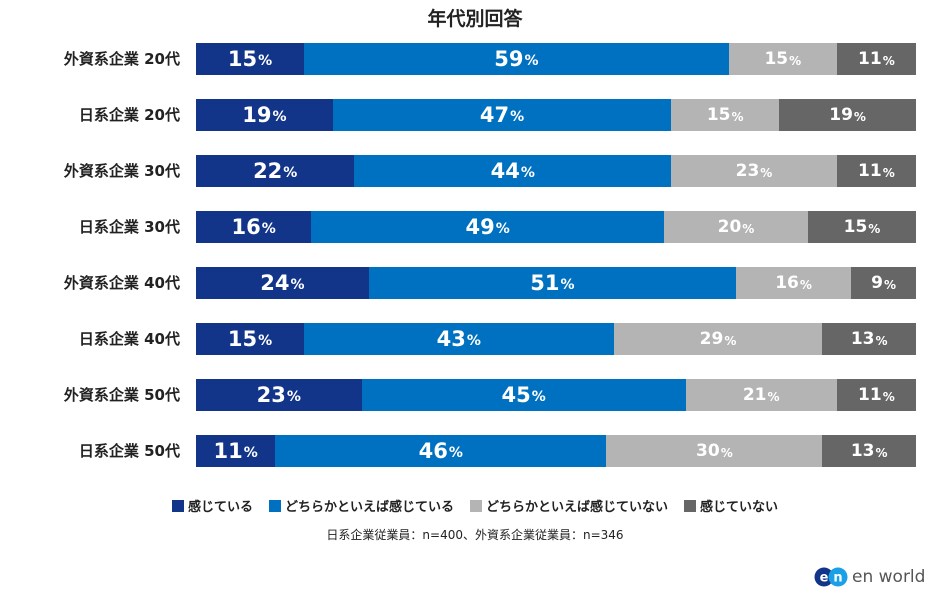 The image size is (950, 596). Describe the element at coordinates (121, 59) in the screenshot. I see `category-label: 外資系企業 20代` at that location.